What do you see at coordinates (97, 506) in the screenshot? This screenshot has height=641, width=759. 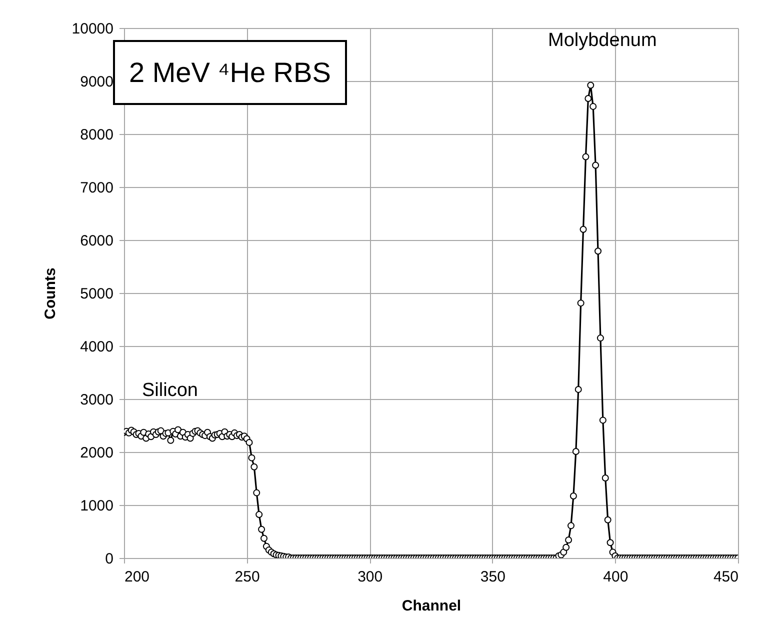 I see `y-tick-label: 1000` at bounding box center [97, 506].